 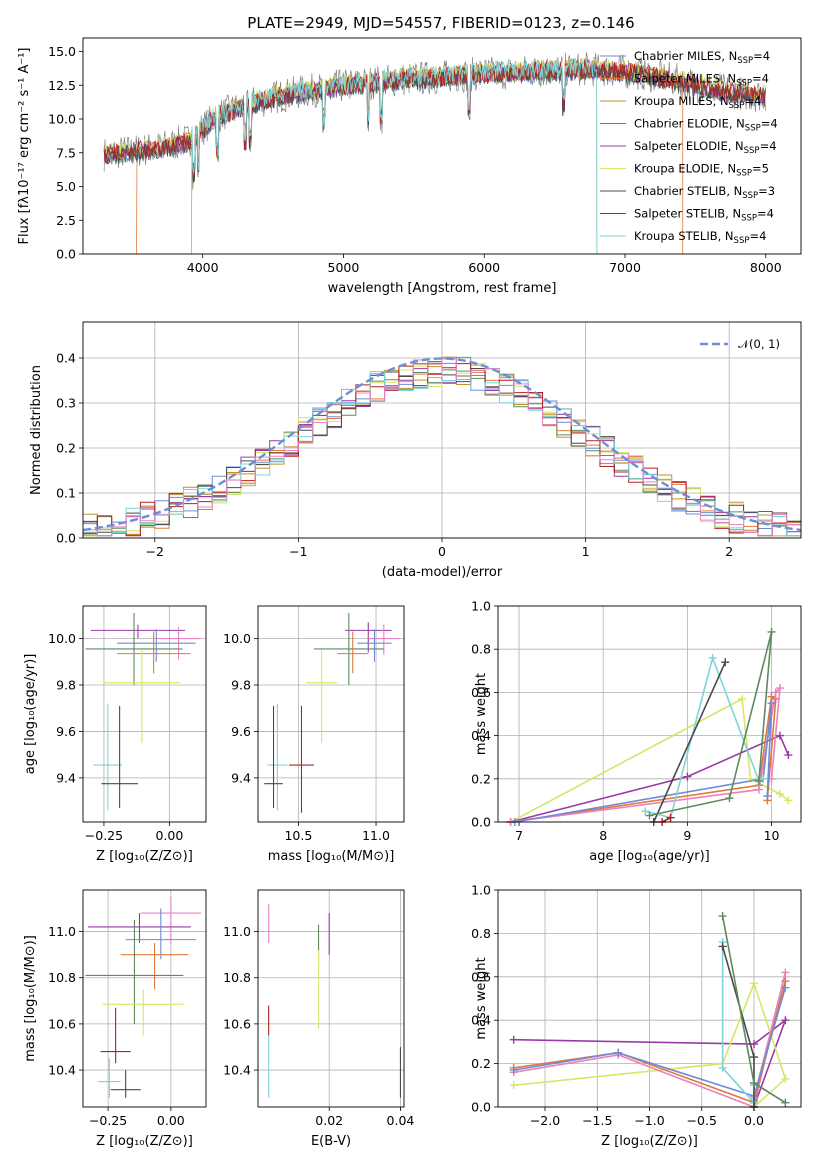 What do you see at coordinates (66, 152) in the screenshot?
I see `y-tick-label: 7.5` at bounding box center [66, 152].